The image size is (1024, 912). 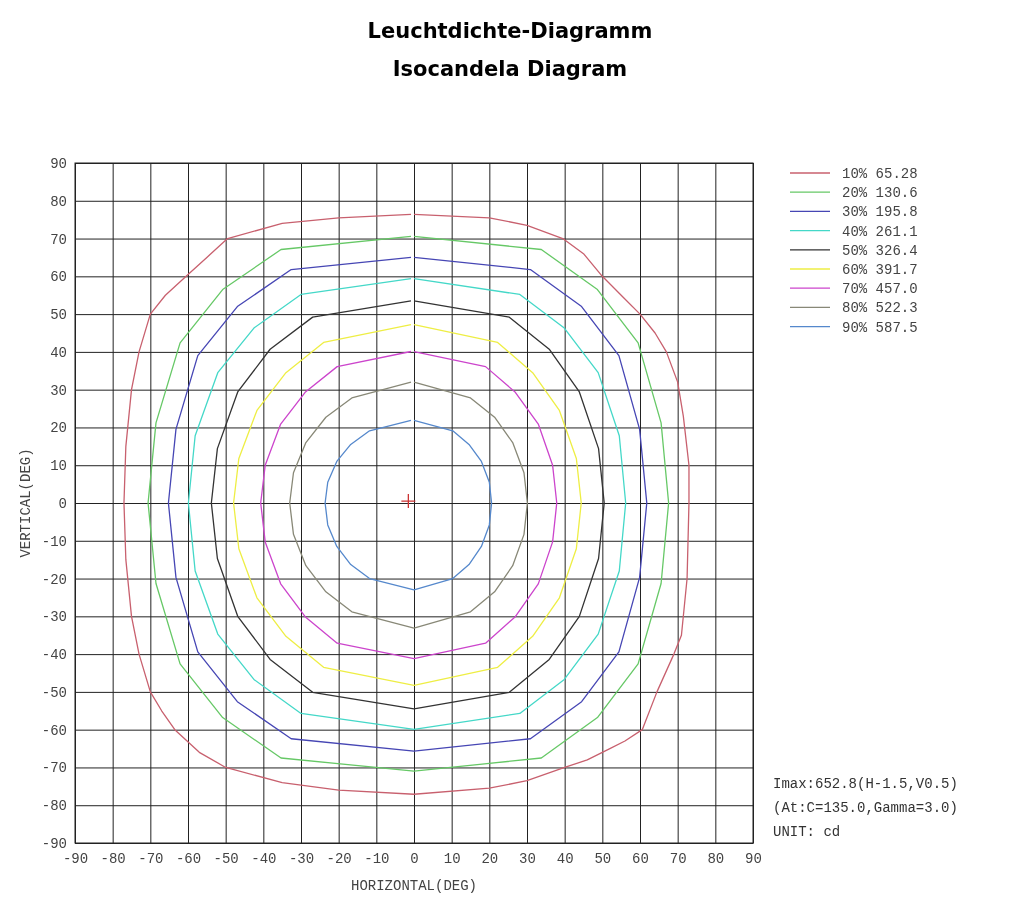 What do you see at coordinates (678, 858) in the screenshot?
I see `x-tick-label: 70` at bounding box center [678, 858].